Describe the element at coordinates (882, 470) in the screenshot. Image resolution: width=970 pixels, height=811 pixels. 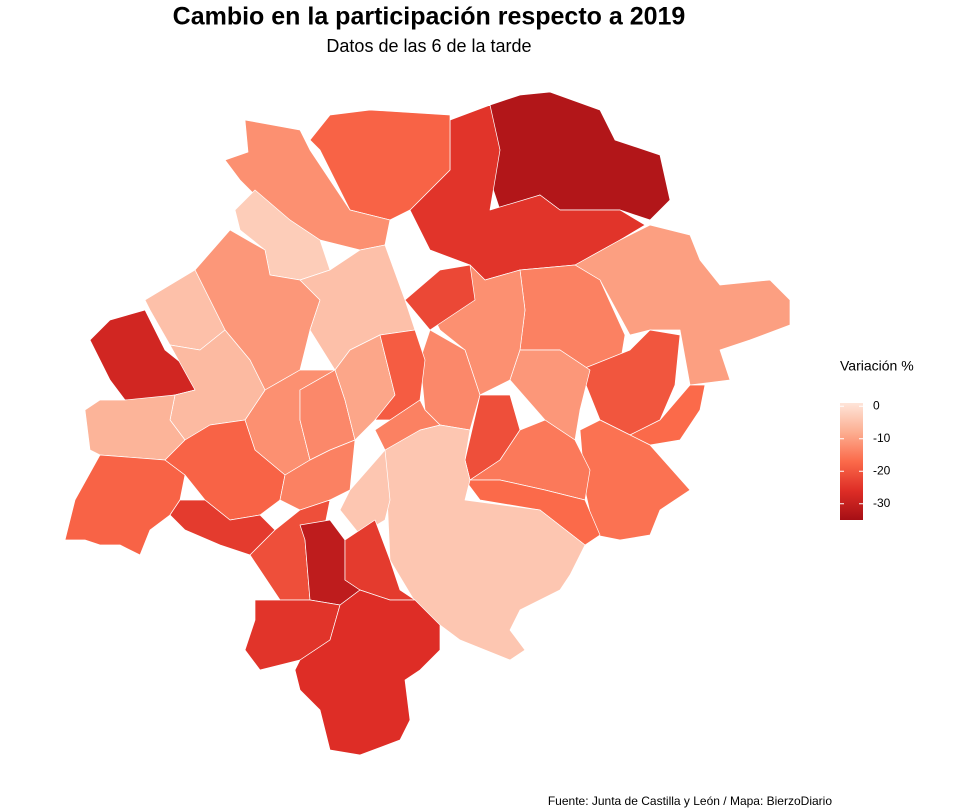
I see `legend-label: -20` at that location.